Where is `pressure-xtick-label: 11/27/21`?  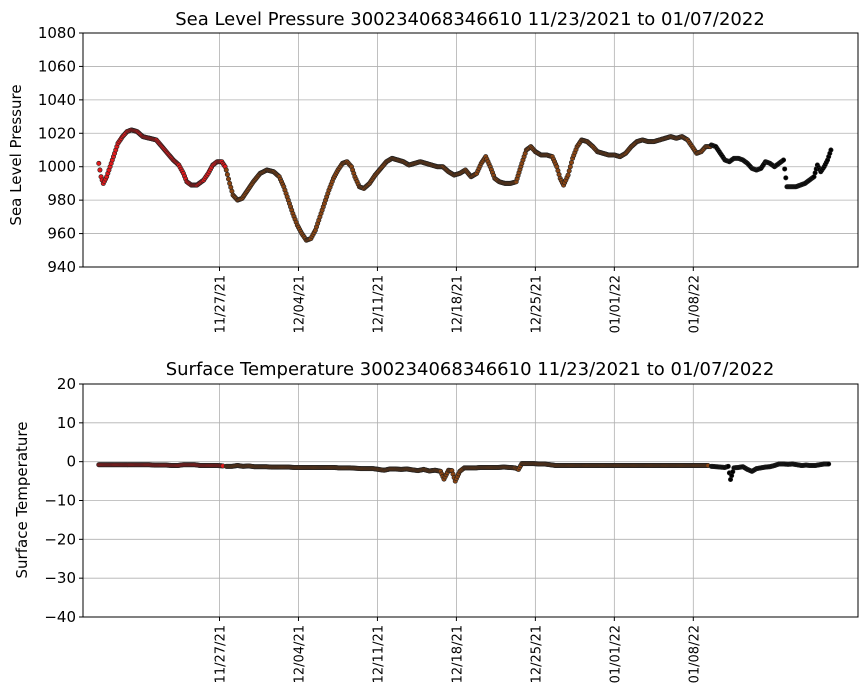 pressure-xtick-label: 11/27/21 is located at coordinates (220, 304).